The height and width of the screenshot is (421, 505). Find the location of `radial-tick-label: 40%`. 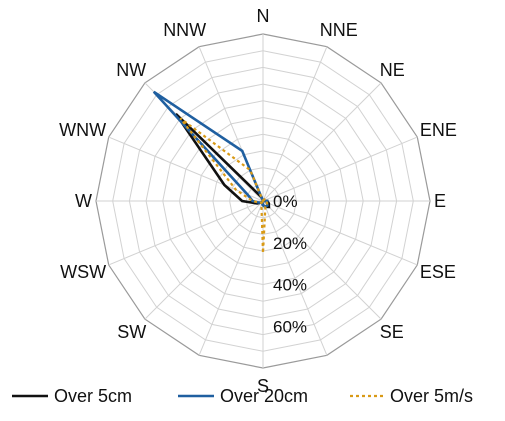

radial-tick-label: 40% is located at coordinates (290, 285).